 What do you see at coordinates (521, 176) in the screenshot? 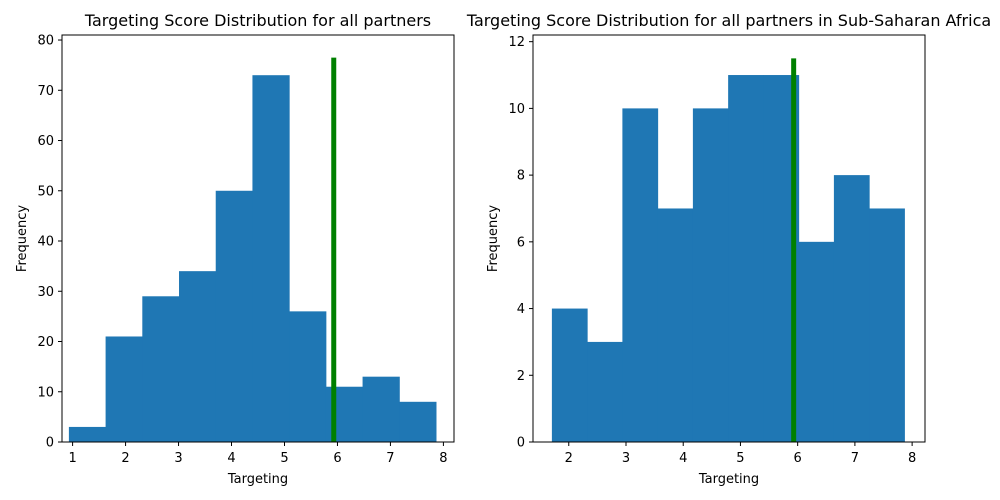
I see `y-tick-label: 8` at bounding box center [521, 176].